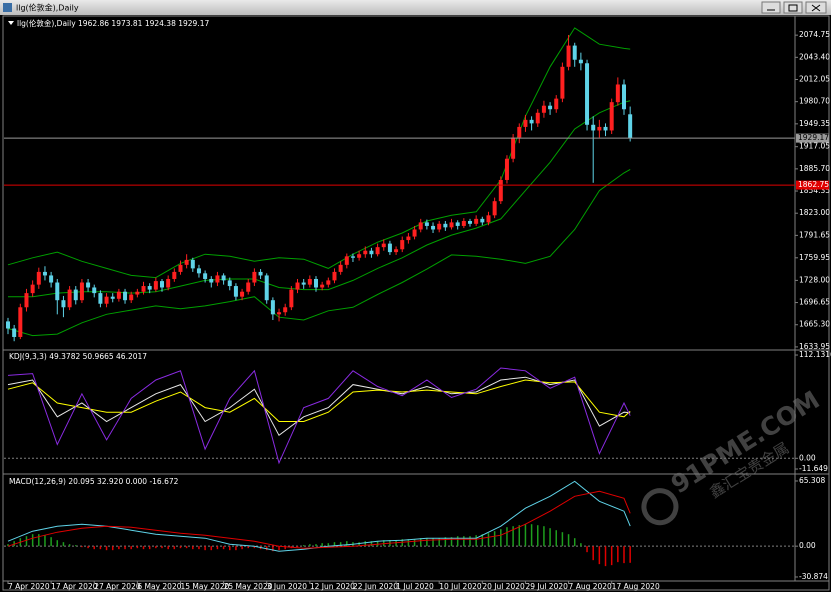 The height and width of the screenshot is (592, 831). I want to click on price-tag, so click(812, 138).